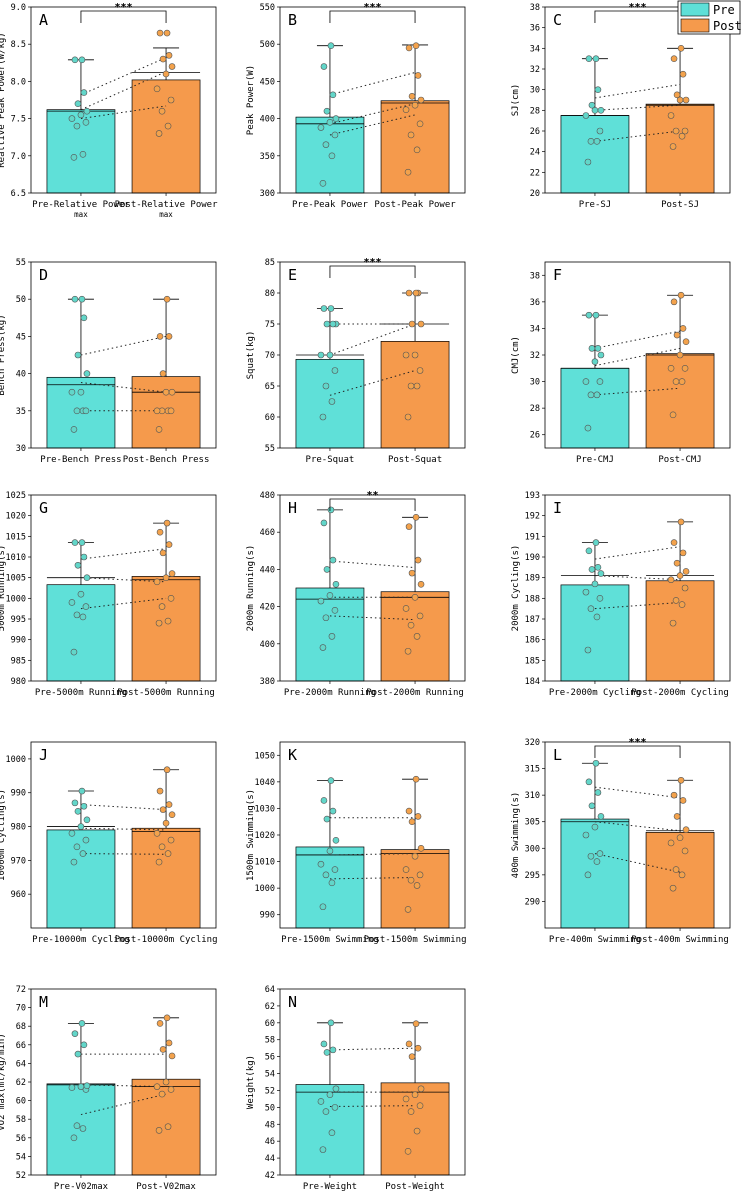  Describe the element at coordinates (516, 355) in the screenshot. I see `panel-f-ylabel: CMJ(cm)` at that location.